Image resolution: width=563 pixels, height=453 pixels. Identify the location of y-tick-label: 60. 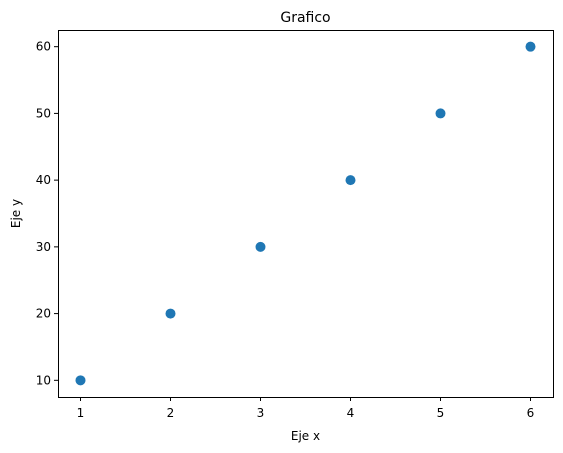
(43, 47).